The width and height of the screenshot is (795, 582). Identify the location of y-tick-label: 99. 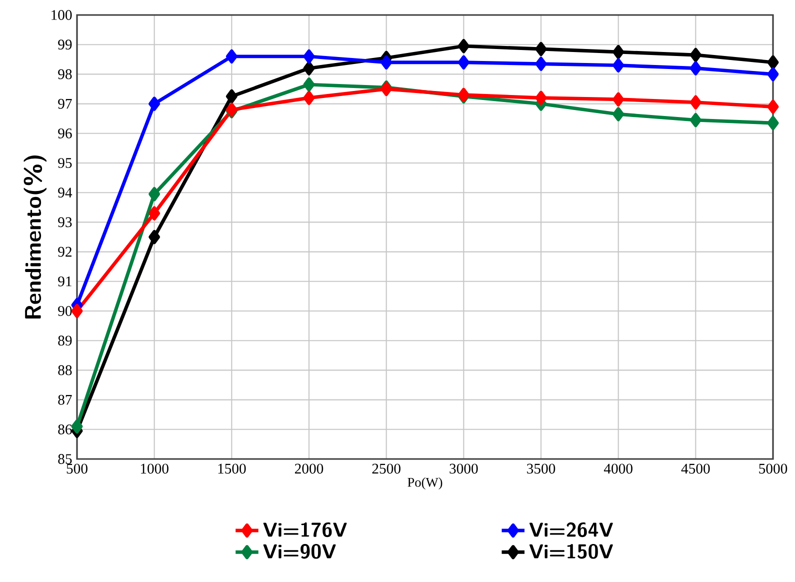
(65, 45).